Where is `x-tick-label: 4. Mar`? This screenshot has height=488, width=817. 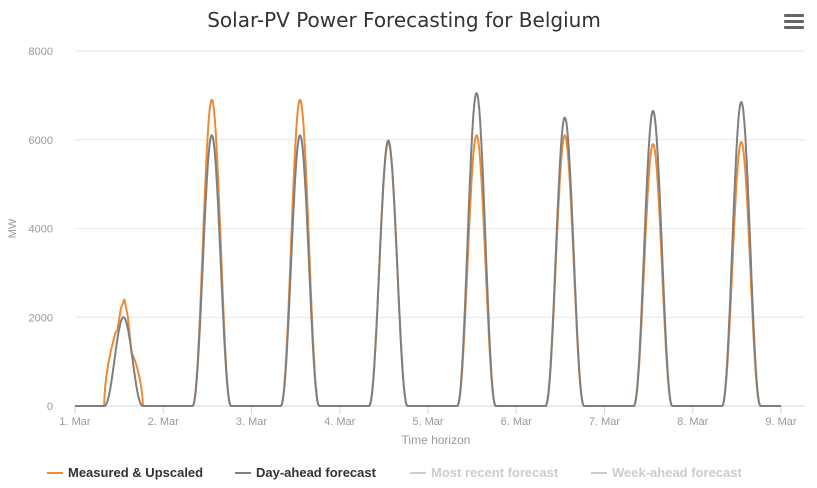
x-tick-label: 4. Mar is located at coordinates (340, 422).